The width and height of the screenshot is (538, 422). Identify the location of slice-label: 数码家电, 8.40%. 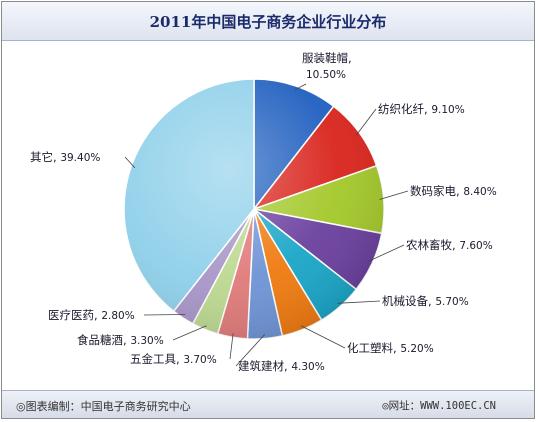
(453, 191).